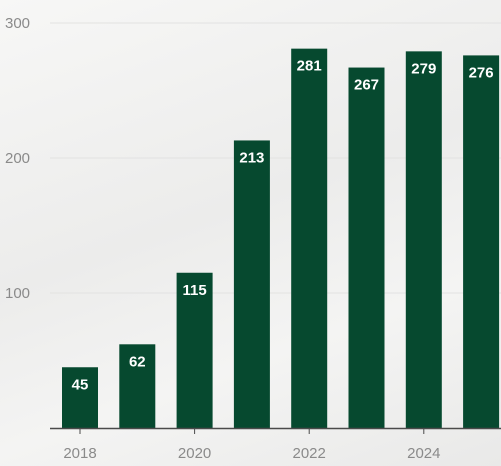 Image resolution: width=501 pixels, height=466 pixels. Describe the element at coordinates (423, 239) in the screenshot. I see `bar-2024` at that location.